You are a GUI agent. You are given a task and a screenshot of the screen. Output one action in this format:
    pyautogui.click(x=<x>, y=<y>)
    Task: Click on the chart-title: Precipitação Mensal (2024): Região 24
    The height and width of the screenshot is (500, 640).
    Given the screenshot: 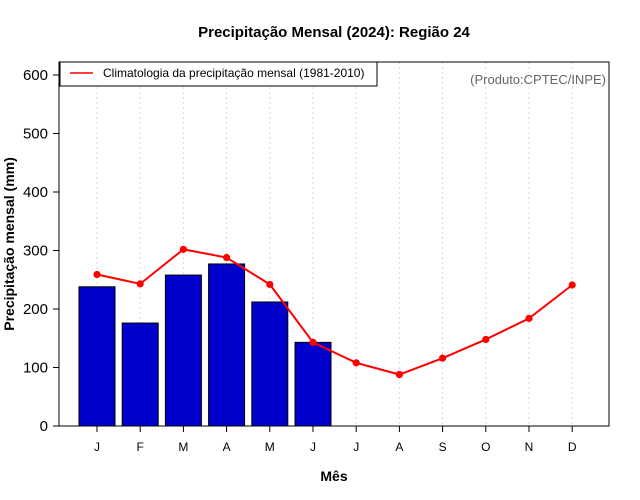 What is the action you would take?
    pyautogui.click(x=334, y=32)
    